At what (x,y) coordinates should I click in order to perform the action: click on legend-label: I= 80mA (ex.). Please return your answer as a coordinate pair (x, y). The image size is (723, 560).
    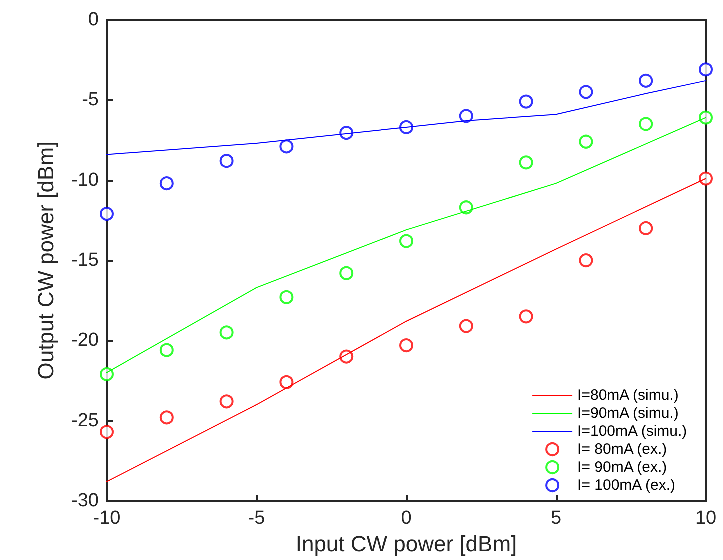
    Looking at the image, I should click on (623, 449).